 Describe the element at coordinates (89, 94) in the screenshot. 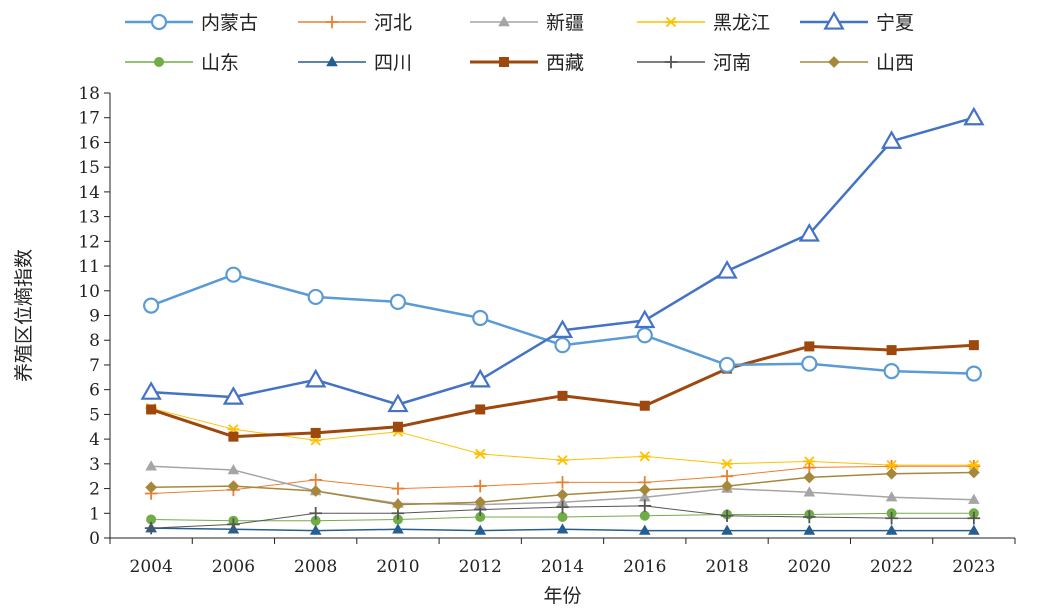

I see `y-tick-label: 18` at that location.